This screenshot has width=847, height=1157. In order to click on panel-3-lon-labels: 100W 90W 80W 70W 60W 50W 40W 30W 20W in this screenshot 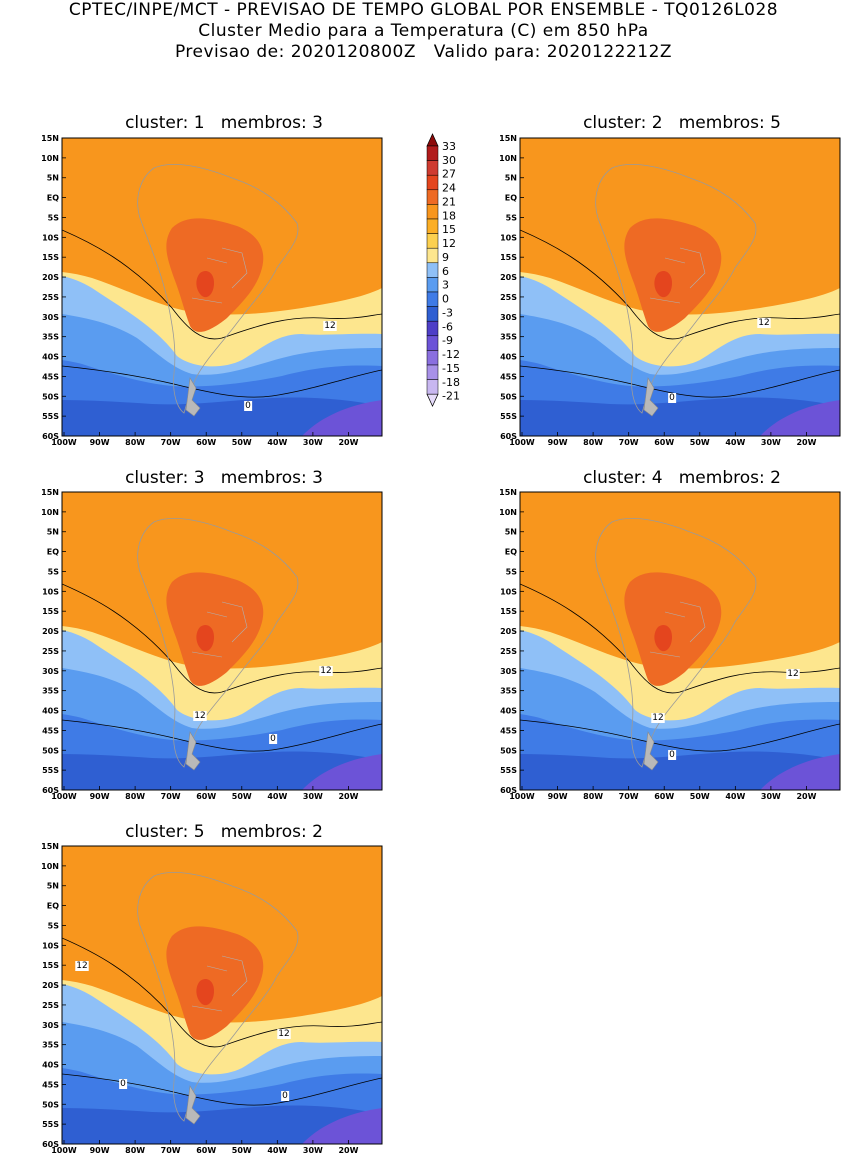, I will do `click(204, 796)`.